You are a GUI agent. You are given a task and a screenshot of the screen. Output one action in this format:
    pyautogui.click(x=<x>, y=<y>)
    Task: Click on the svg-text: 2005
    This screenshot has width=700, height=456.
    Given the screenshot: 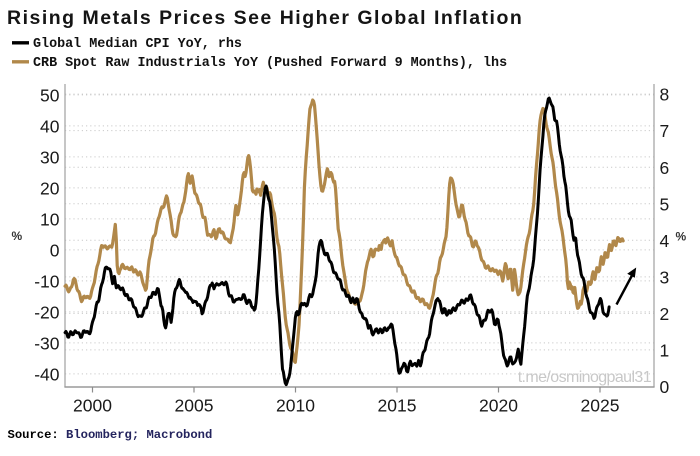 What is the action you would take?
    pyautogui.click(x=194, y=406)
    